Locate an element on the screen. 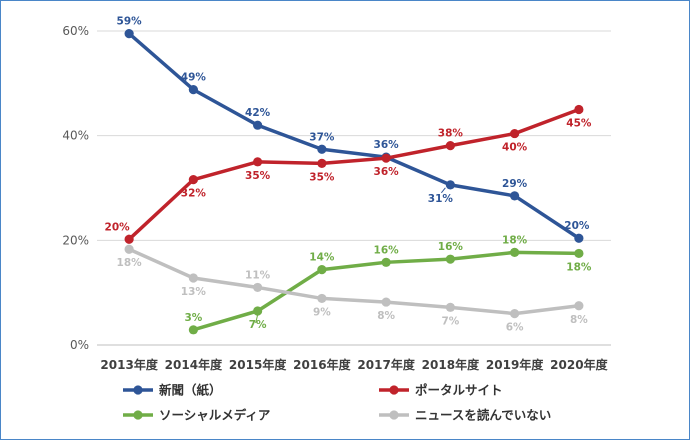 Image resolution: width=690 pixels, height=440 pixels. data-label: 45% is located at coordinates (579, 124).